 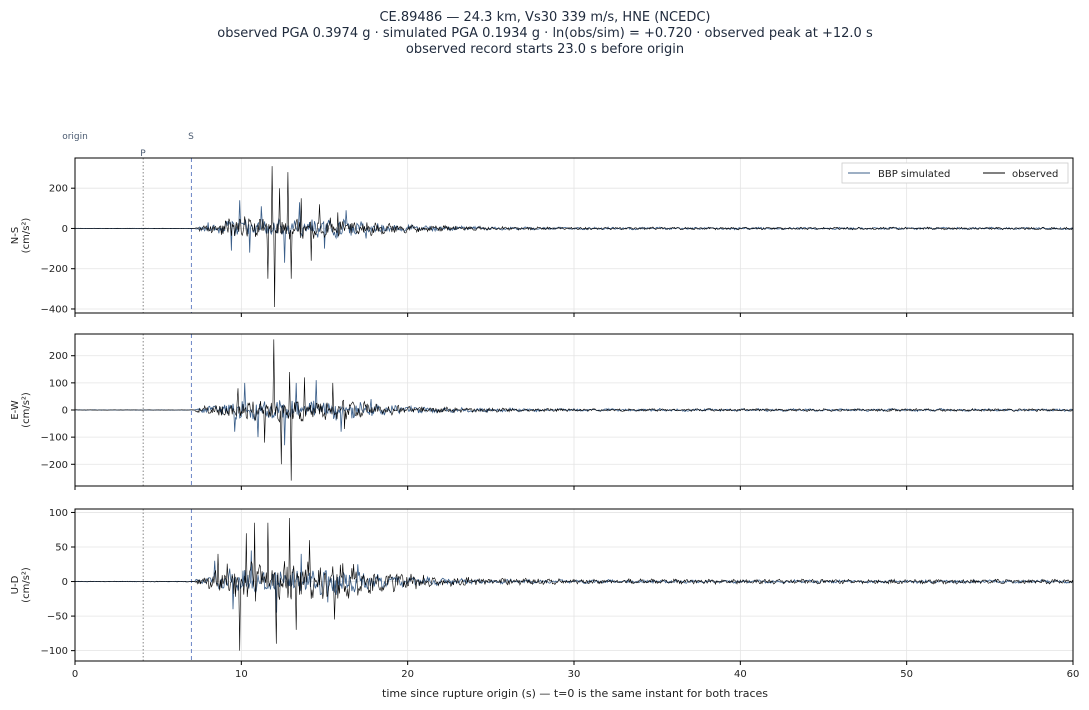 I want to click on y-tick-label: −50, so click(x=57, y=617).